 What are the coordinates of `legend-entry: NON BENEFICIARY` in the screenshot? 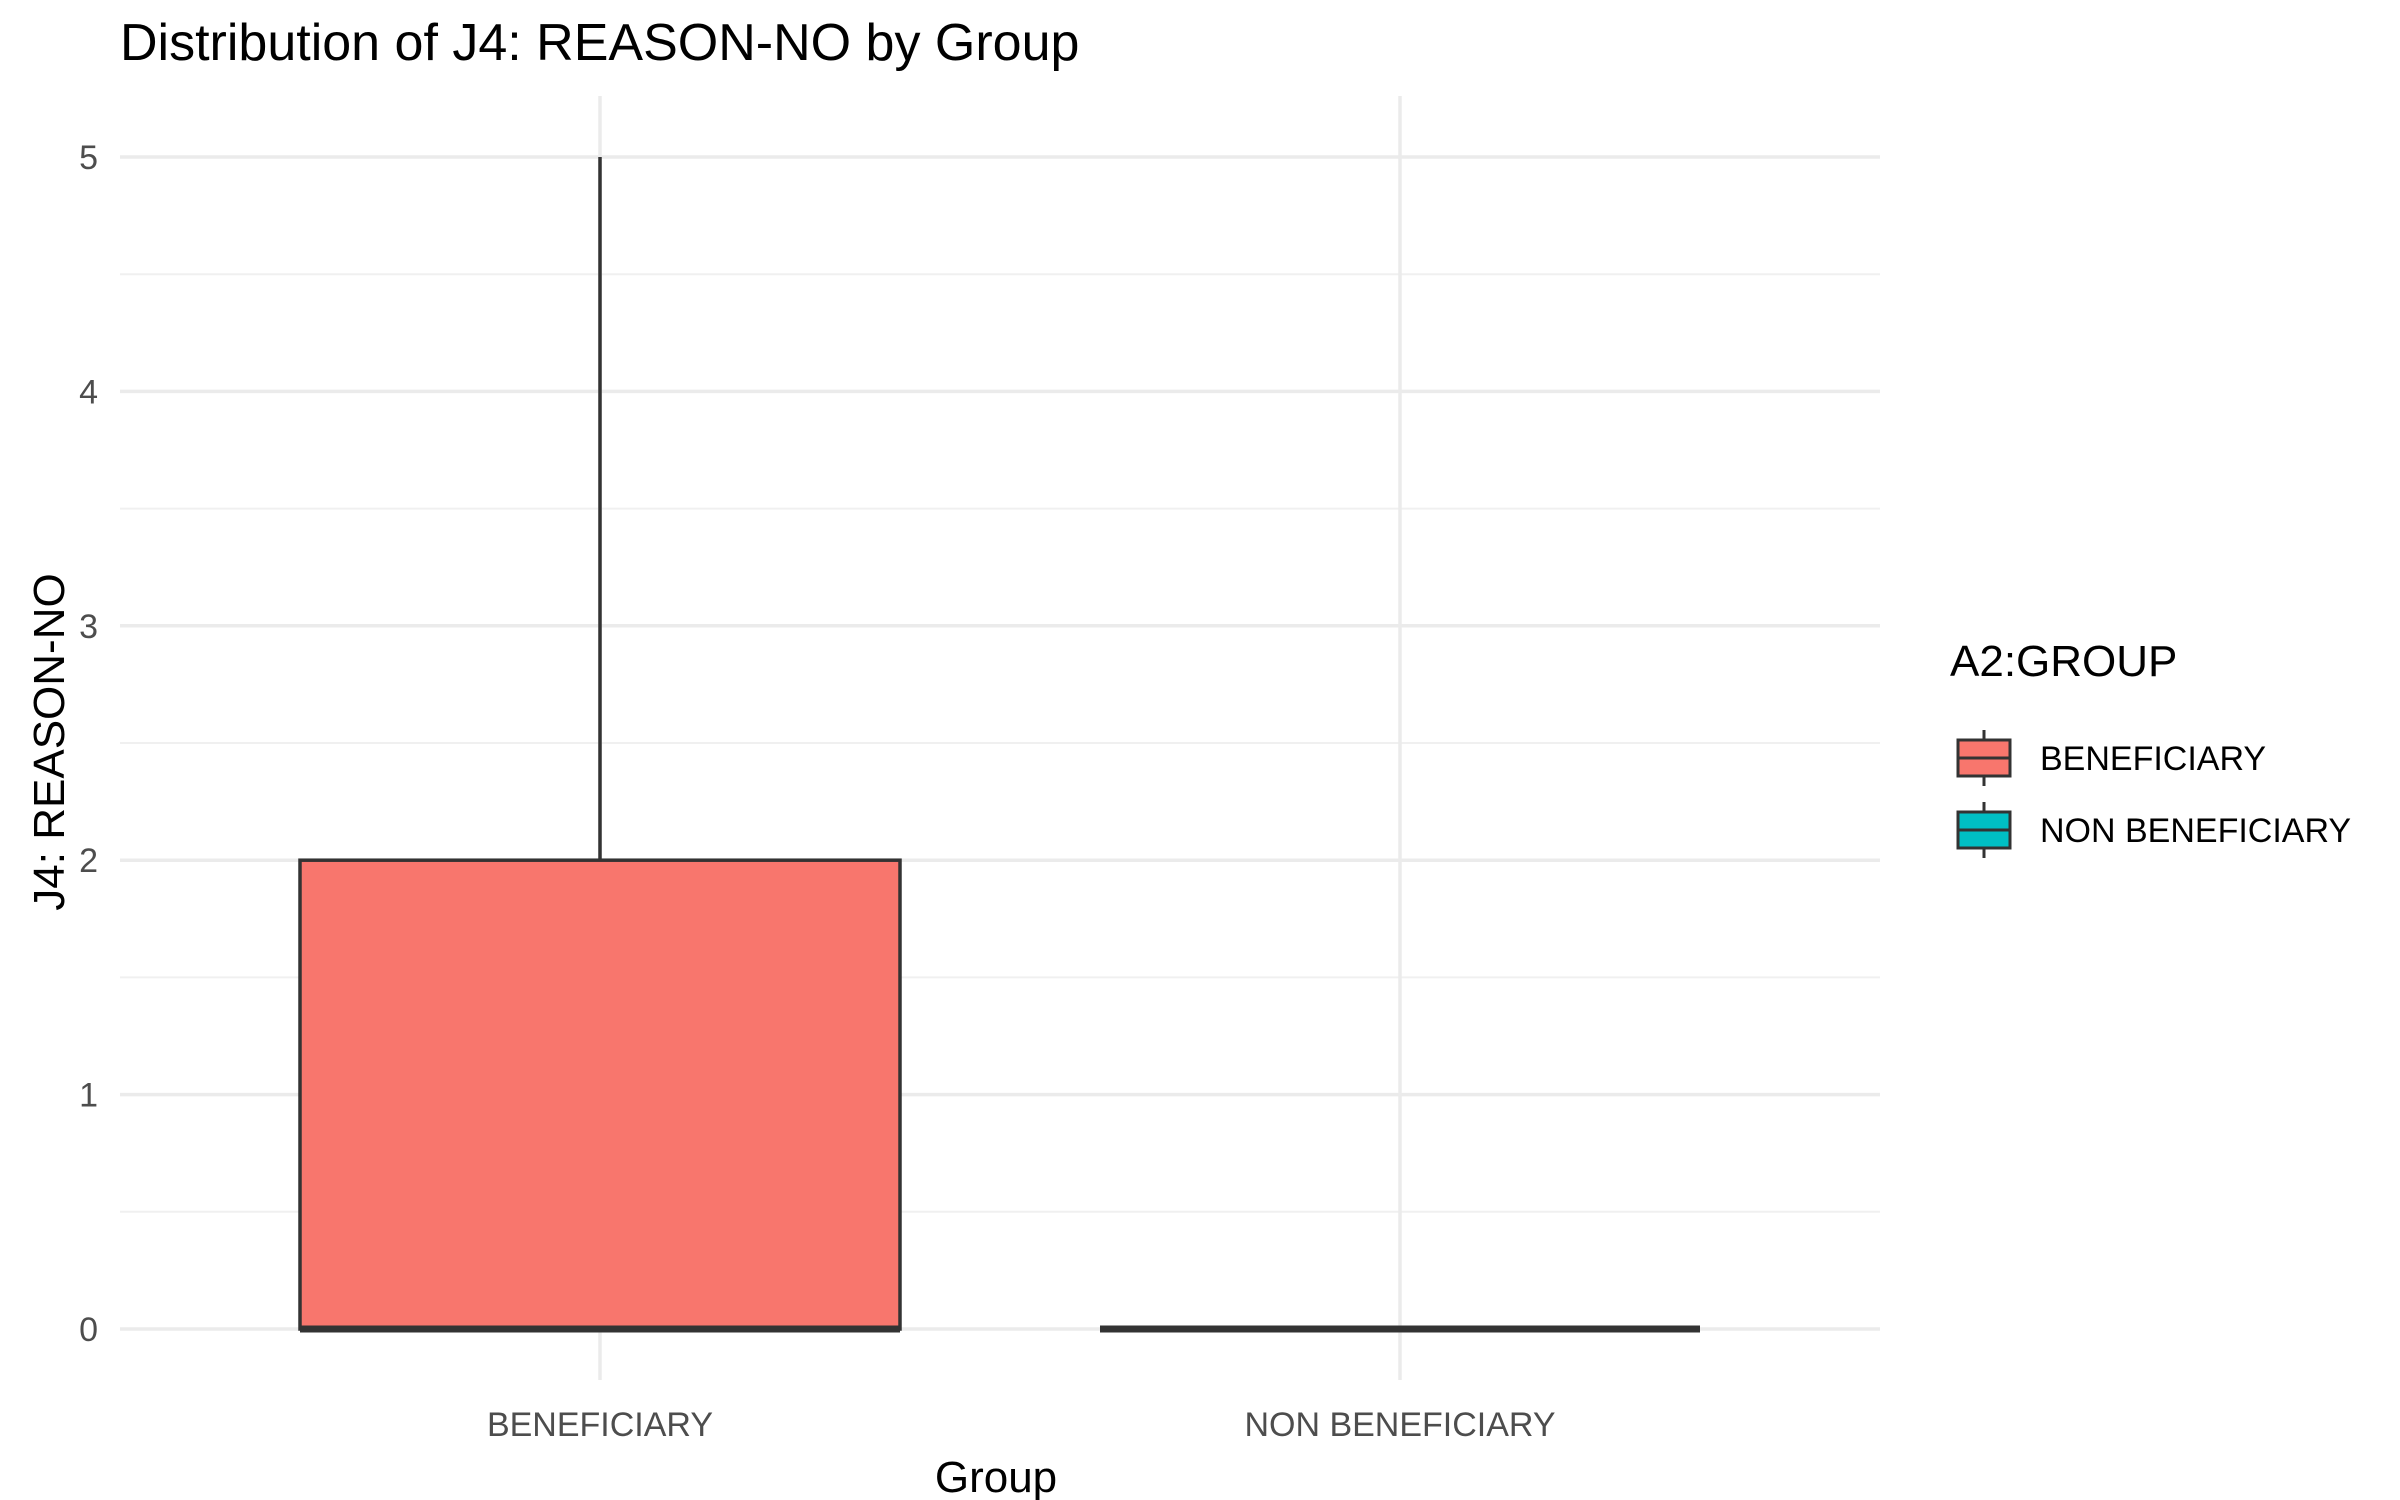 It's located at (2153, 830).